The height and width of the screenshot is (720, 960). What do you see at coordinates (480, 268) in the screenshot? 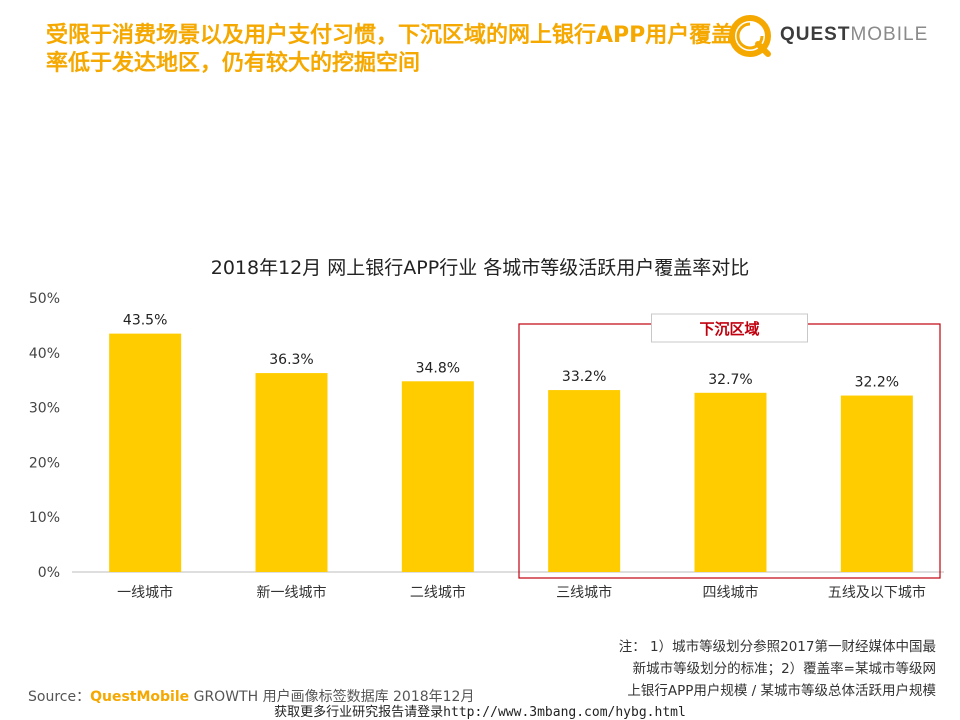
I see `chart-title: 2018年12月 网上银行APP行业 各城市等级活跃用户覆盖率对比` at bounding box center [480, 268].